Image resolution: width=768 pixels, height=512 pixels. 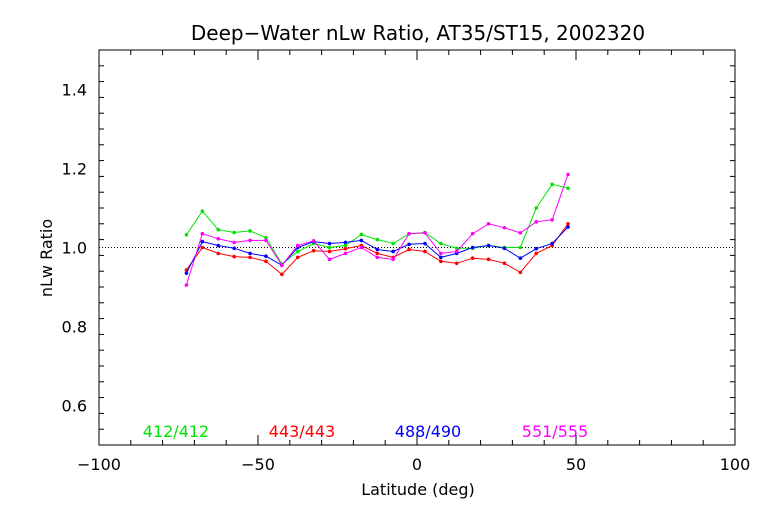 I want to click on x-tick-label: −50, so click(x=258, y=464).